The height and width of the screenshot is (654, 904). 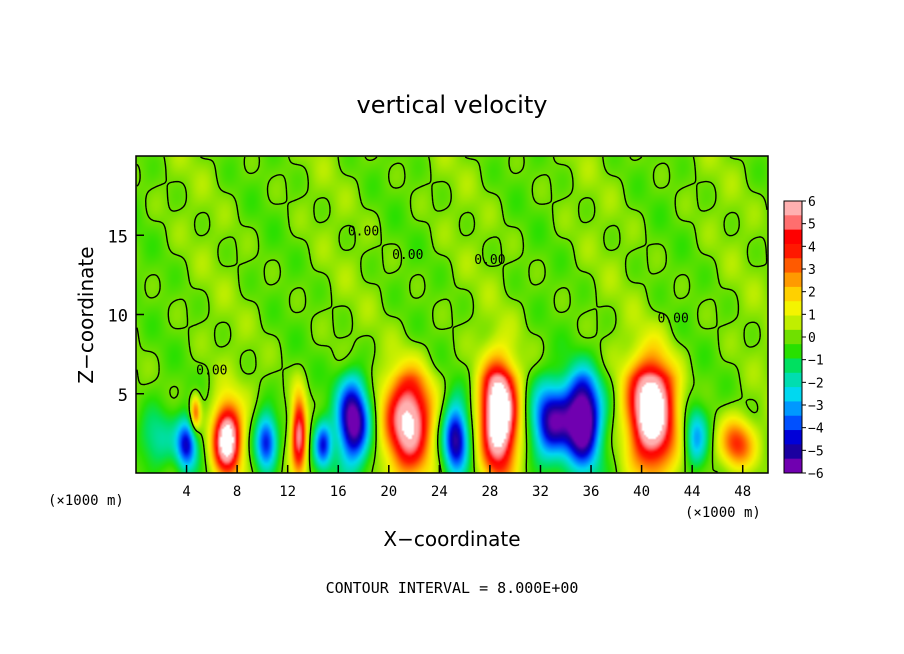 What do you see at coordinates (692, 492) in the screenshot?
I see `x-tick-label: 44` at bounding box center [692, 492].